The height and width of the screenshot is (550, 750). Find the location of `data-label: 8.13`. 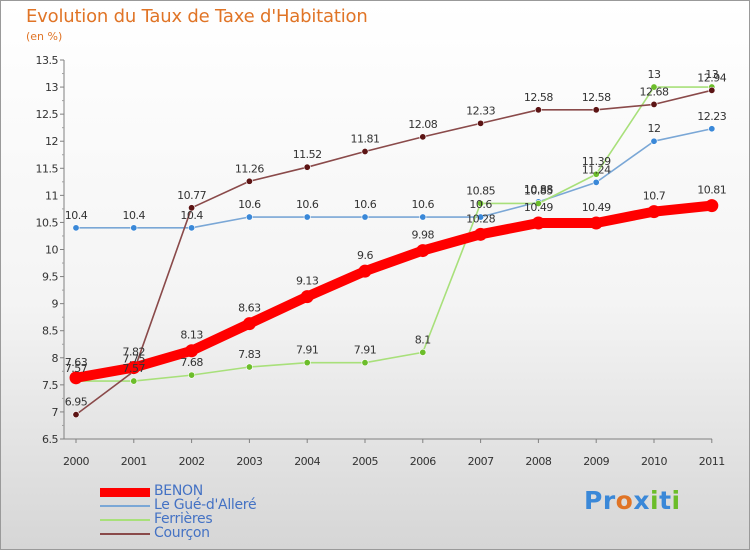

data-label: 8.13 is located at coordinates (191, 335).